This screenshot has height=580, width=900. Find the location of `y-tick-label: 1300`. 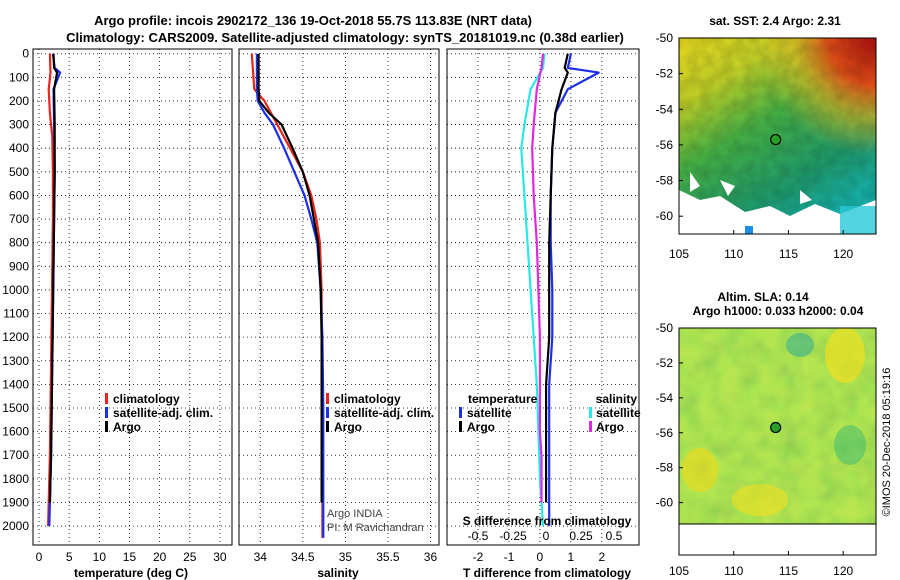

y-tick-label: 1300 is located at coordinates (15, 361).